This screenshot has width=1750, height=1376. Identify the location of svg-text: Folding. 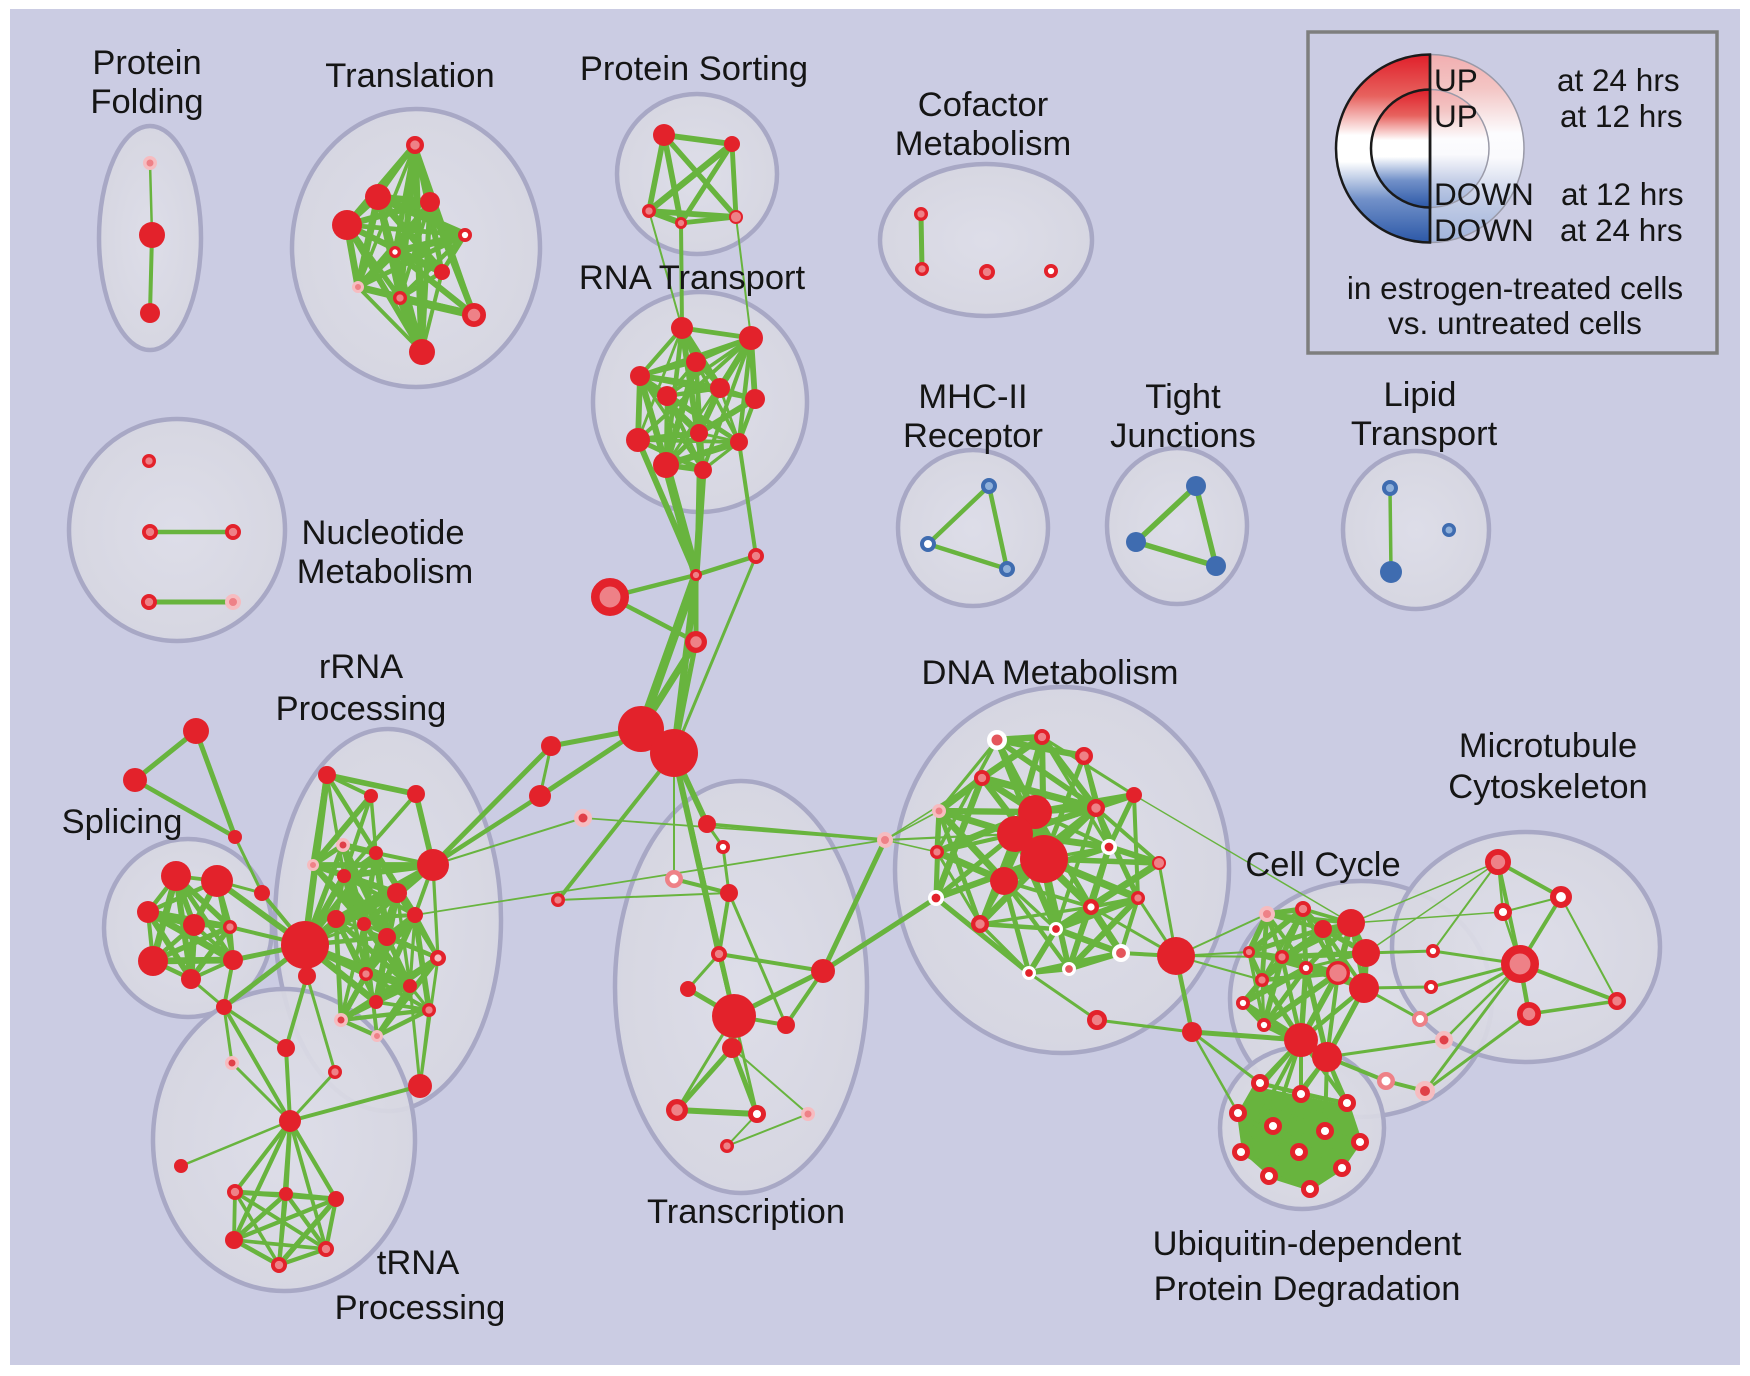
(146, 102).